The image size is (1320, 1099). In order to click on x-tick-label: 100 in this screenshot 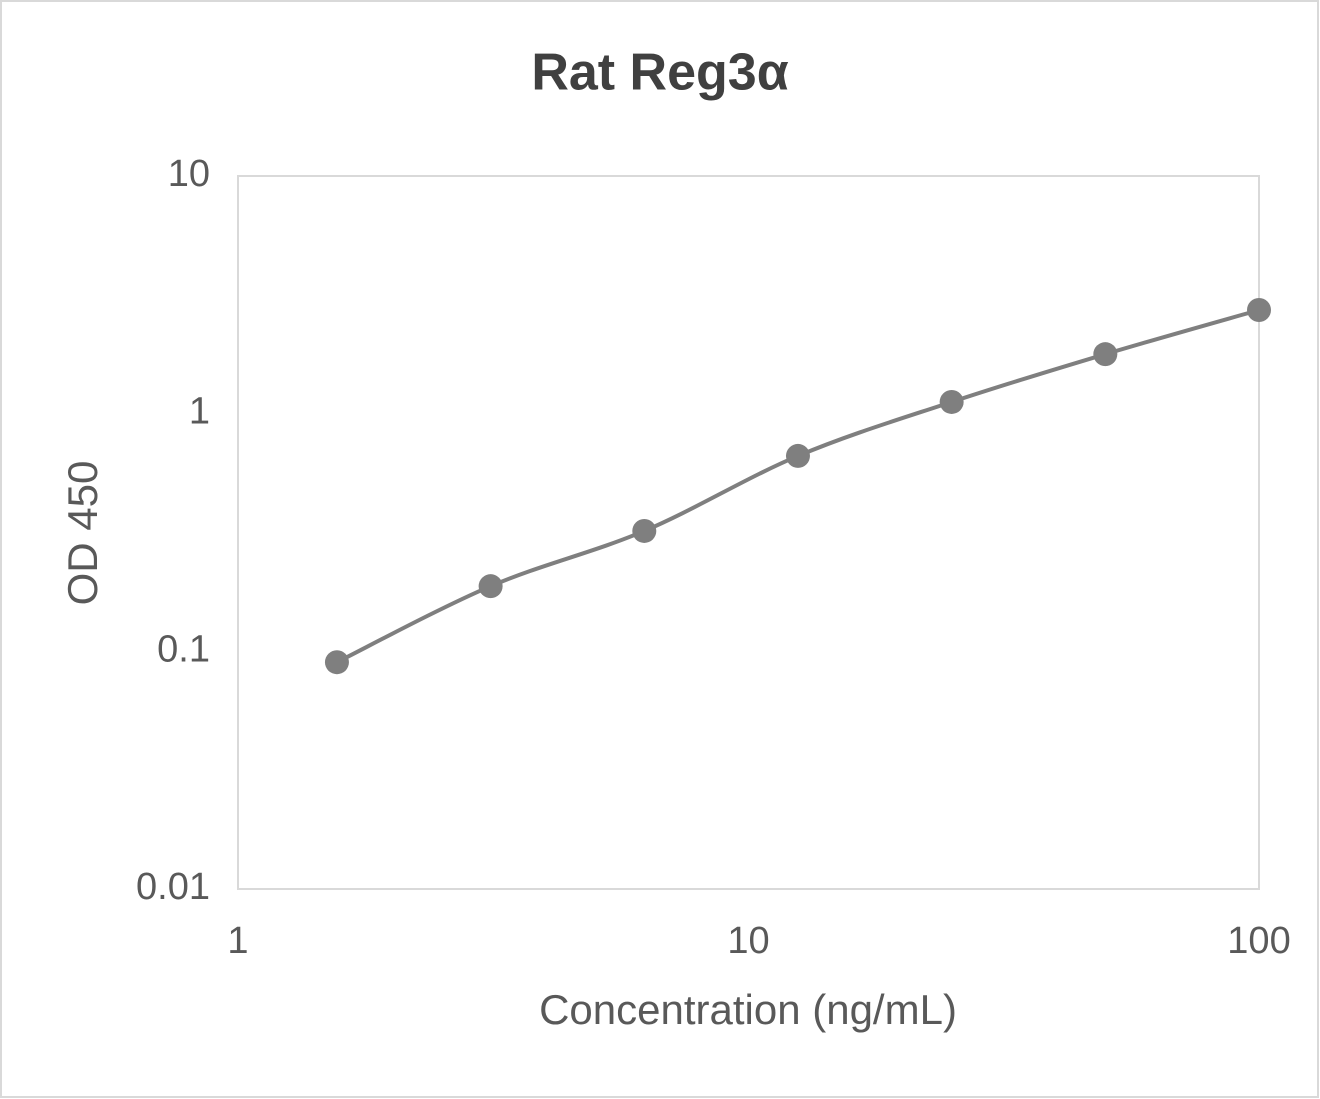, I will do `click(1258, 941)`.